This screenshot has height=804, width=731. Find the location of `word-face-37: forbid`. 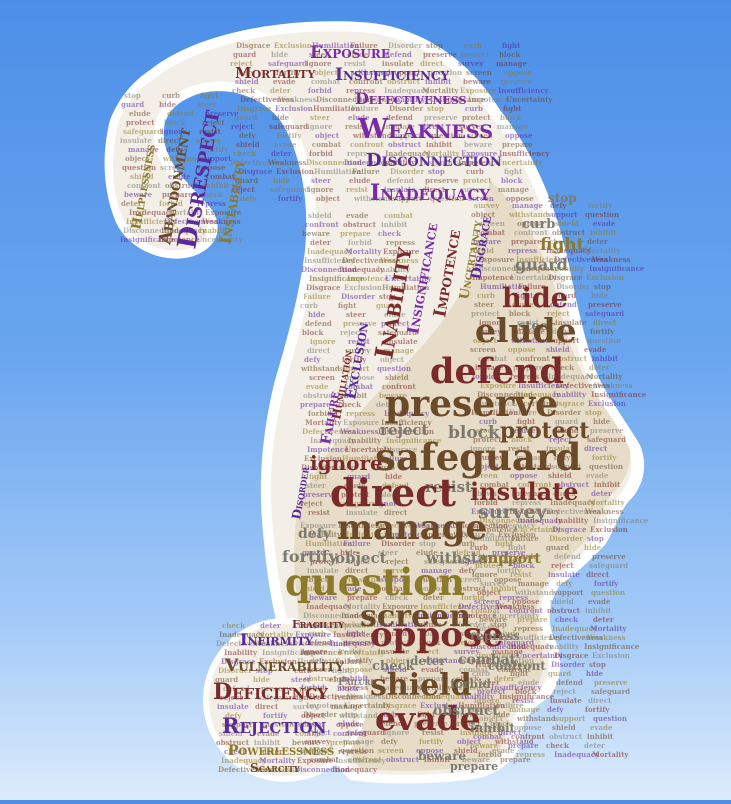

word-face-37: forbid is located at coordinates (470, 684).